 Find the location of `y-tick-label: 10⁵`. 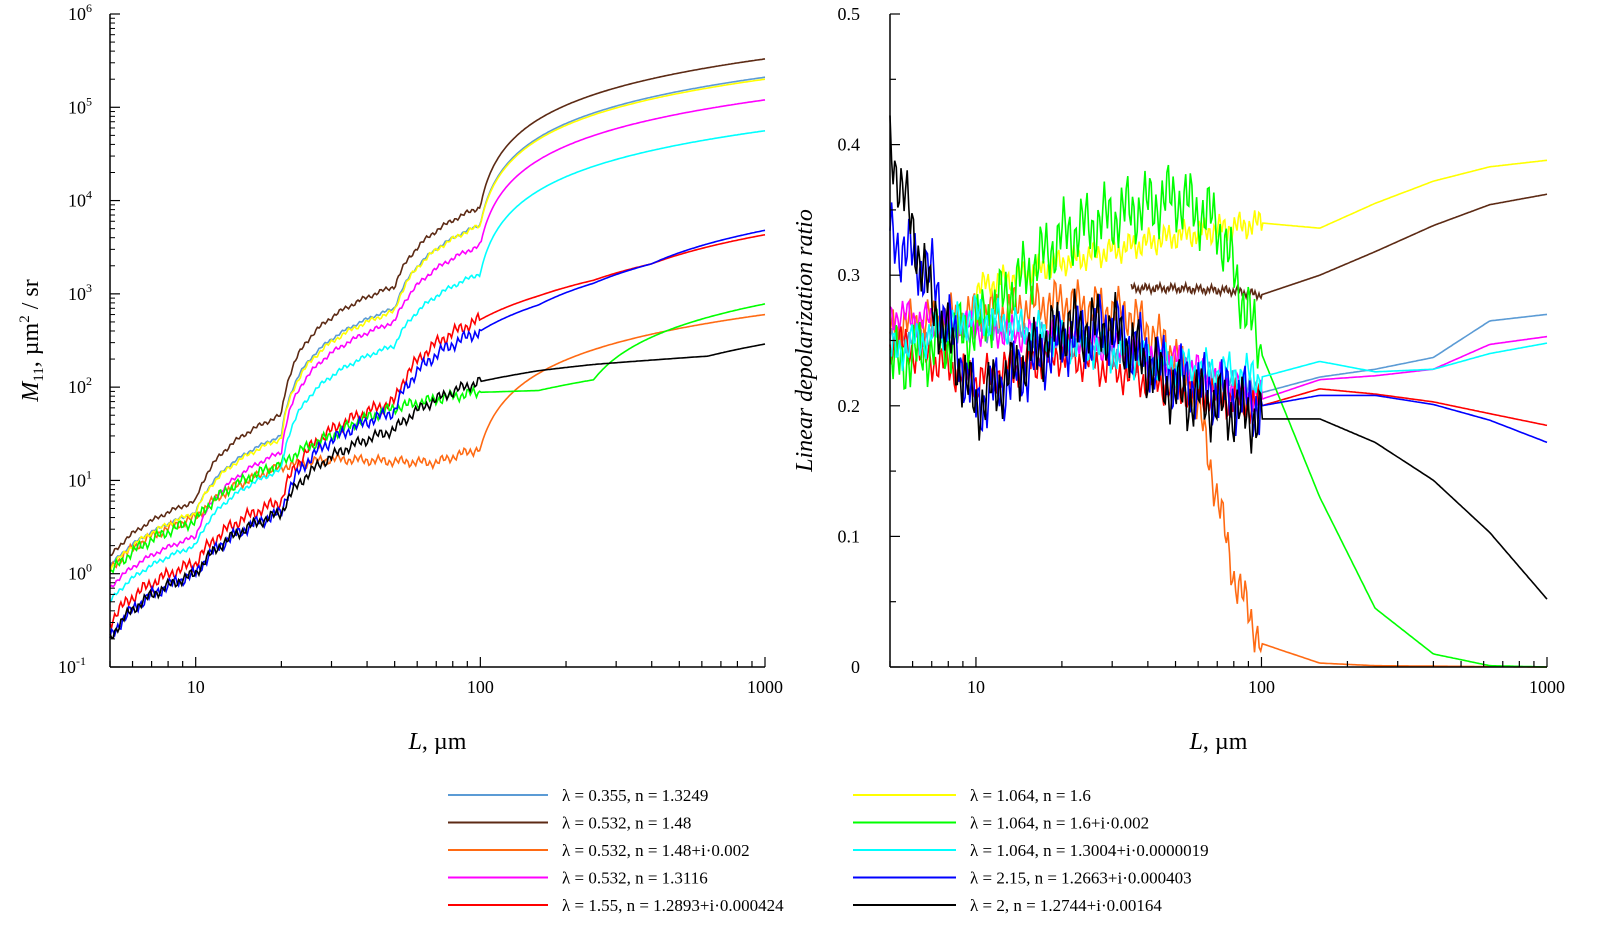

y-tick-label: 10⁵ is located at coordinates (80, 105).